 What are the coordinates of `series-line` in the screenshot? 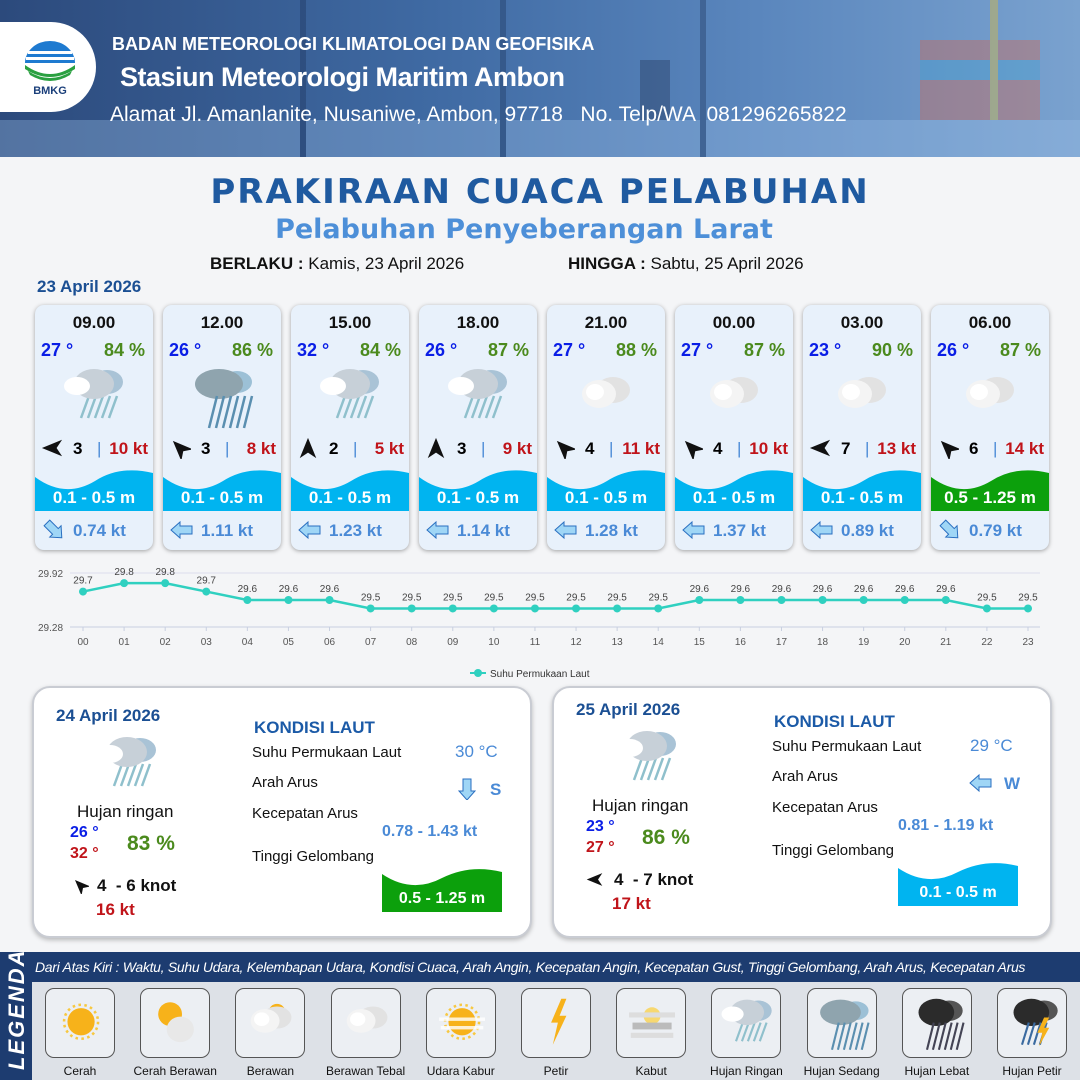 It's located at (555, 595).